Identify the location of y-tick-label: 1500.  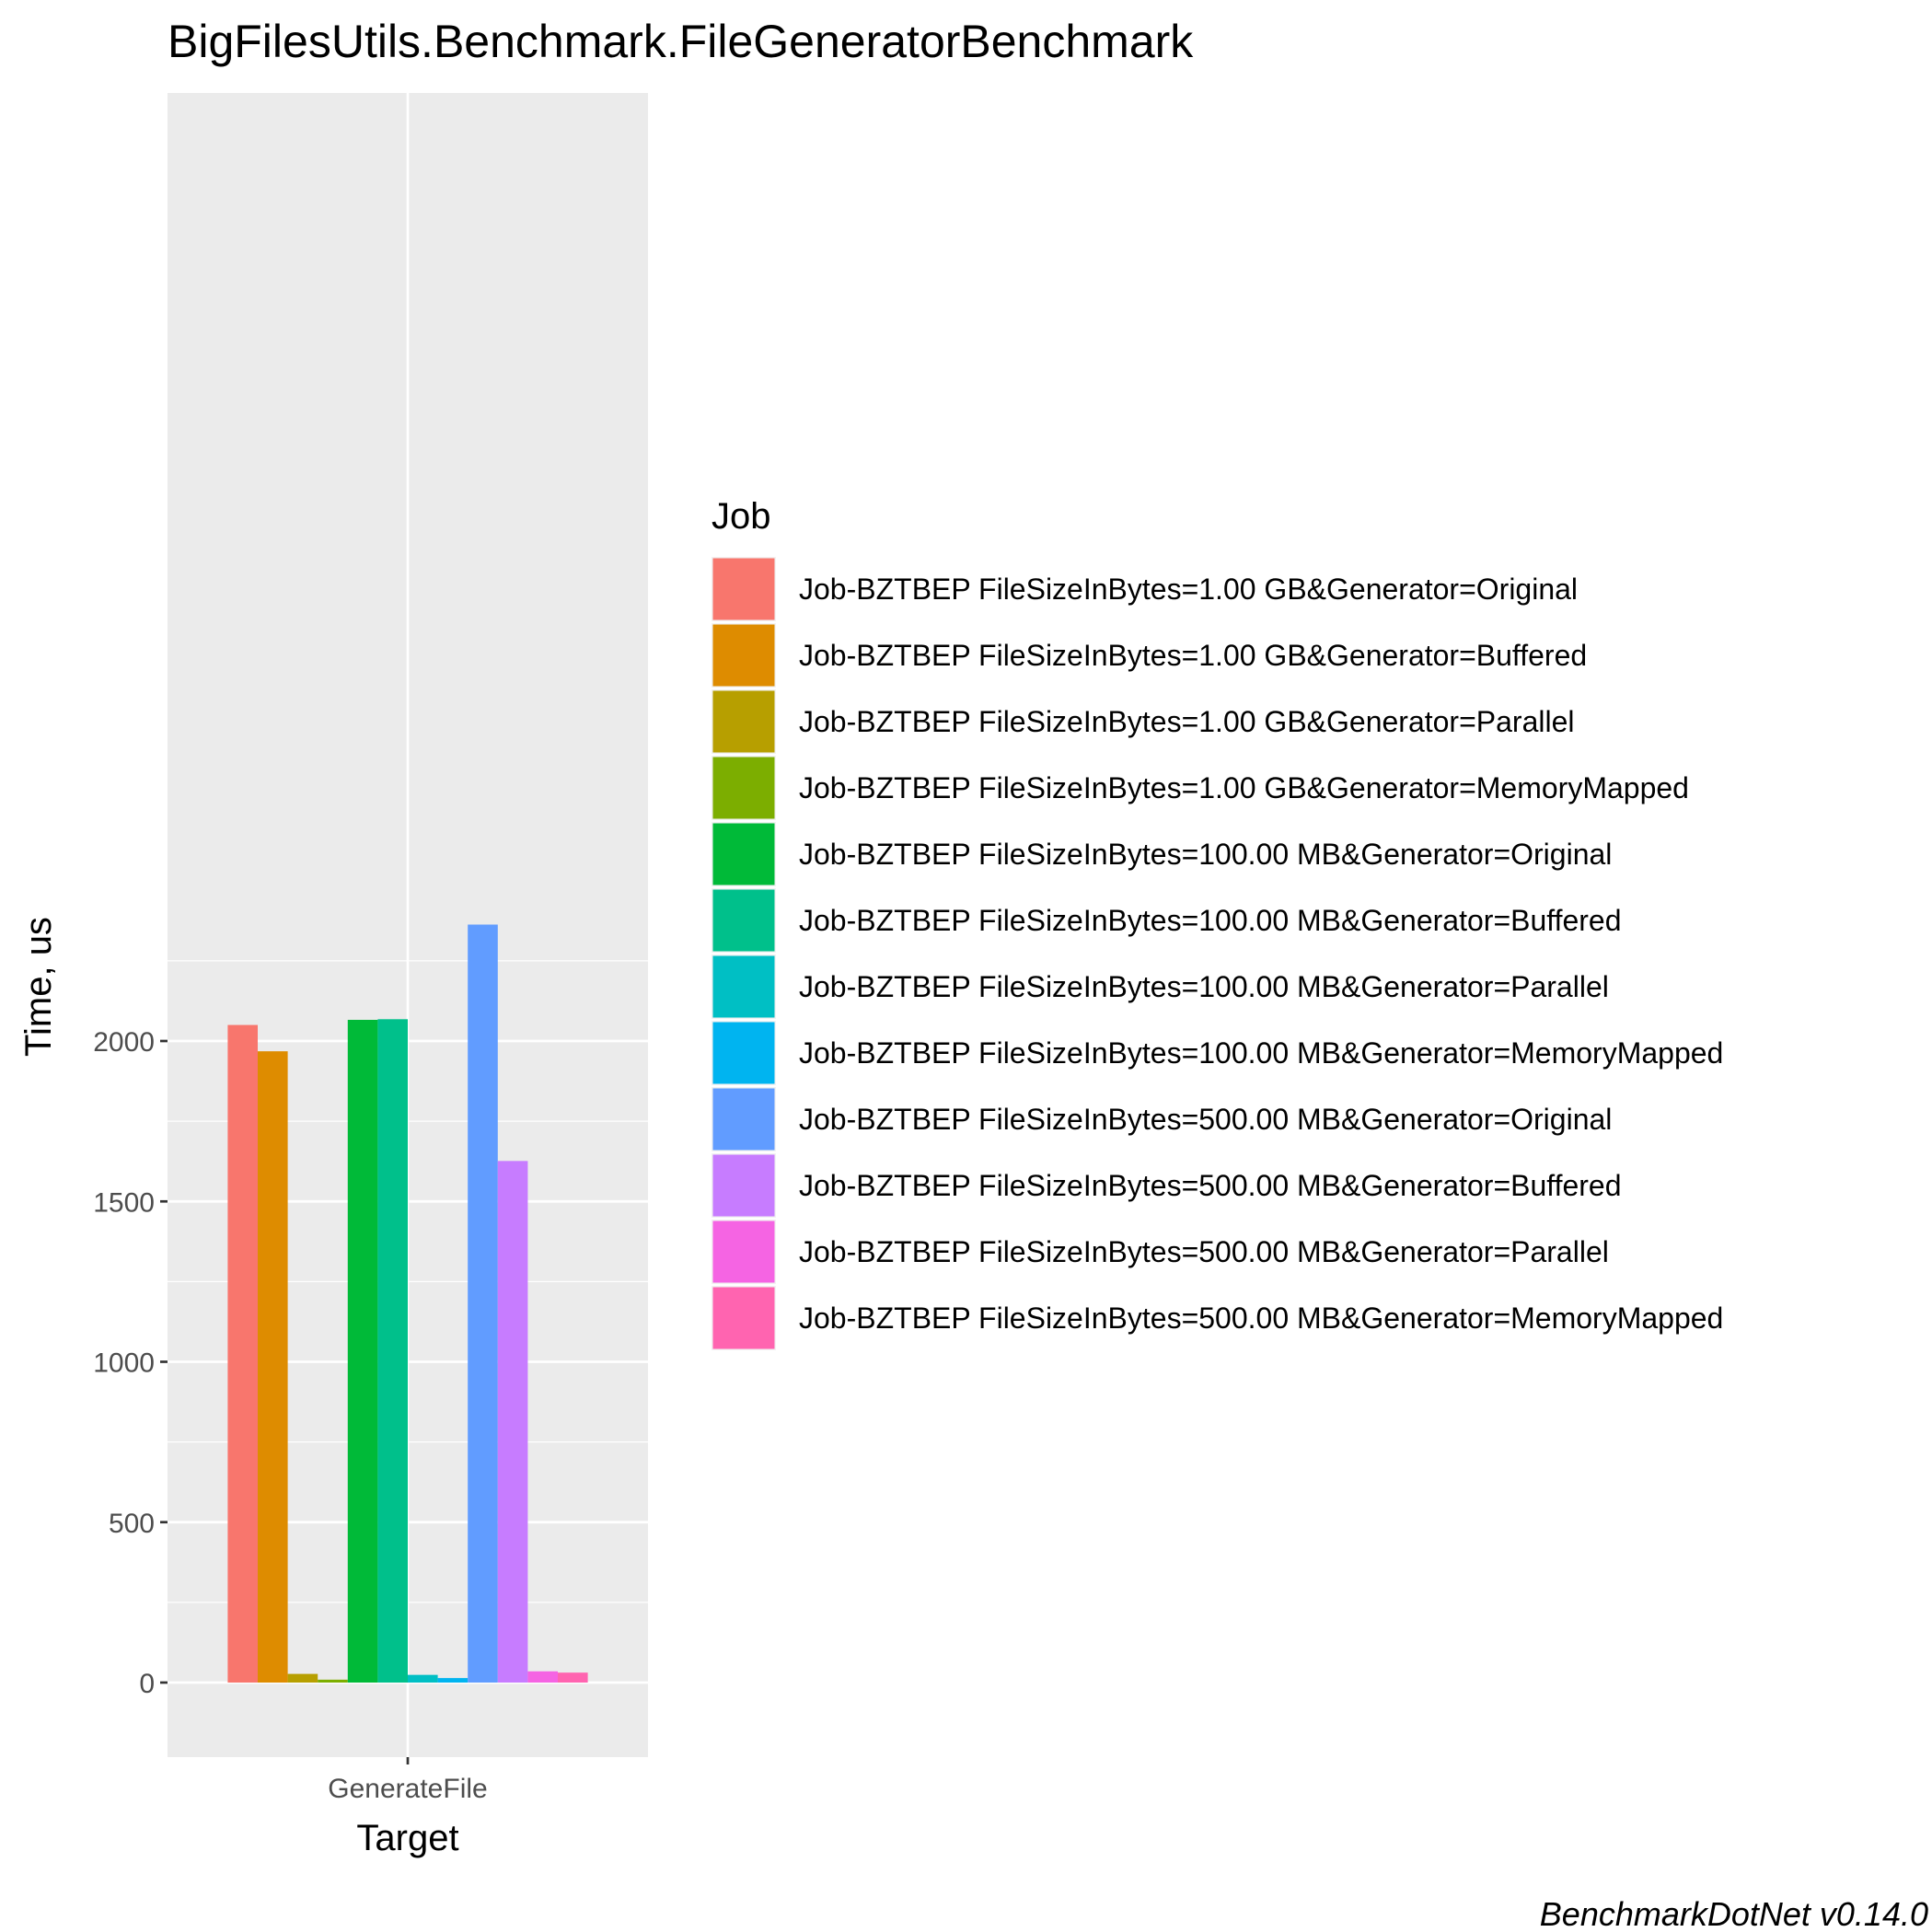
(124, 1203).